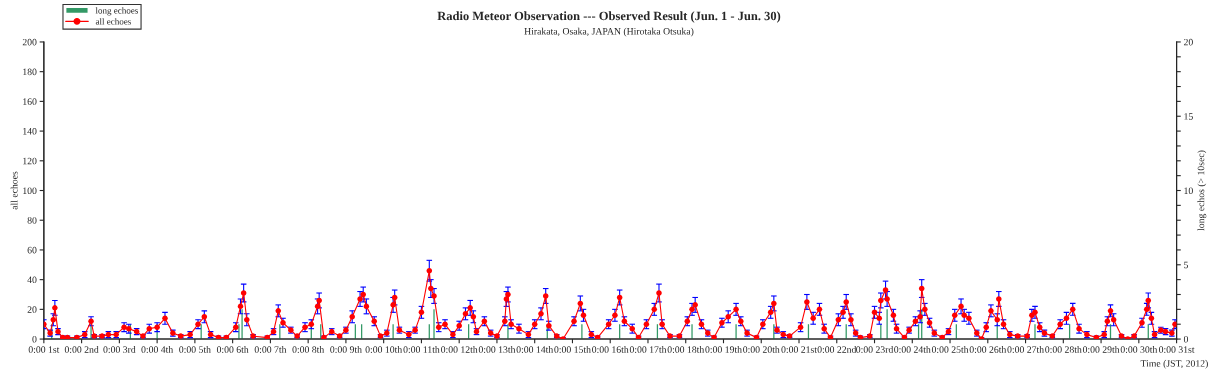  Describe the element at coordinates (30, 101) in the screenshot. I see `y-tick-label: 160` at that location.